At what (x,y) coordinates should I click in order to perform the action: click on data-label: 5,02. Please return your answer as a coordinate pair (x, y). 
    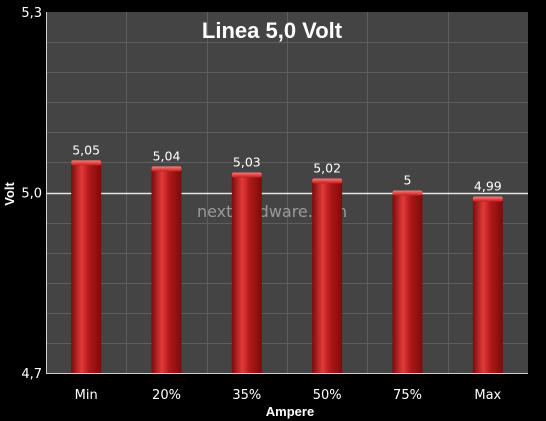
    Looking at the image, I should click on (327, 167).